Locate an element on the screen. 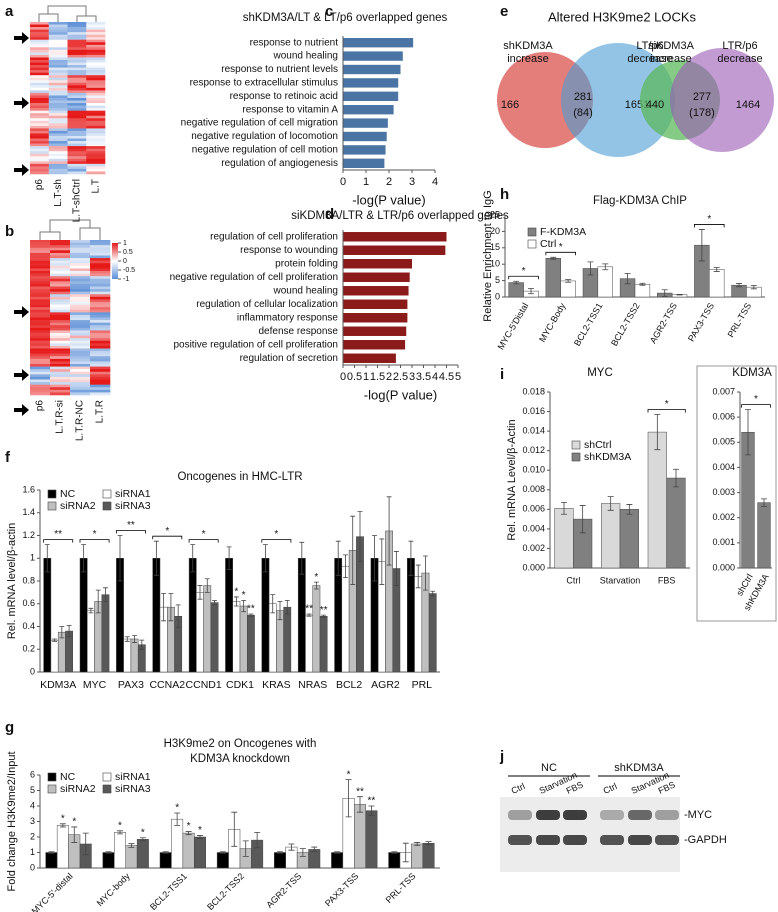 This screenshot has height=912, width=778. category-label: regulation of angiogenesis is located at coordinates (279, 163).